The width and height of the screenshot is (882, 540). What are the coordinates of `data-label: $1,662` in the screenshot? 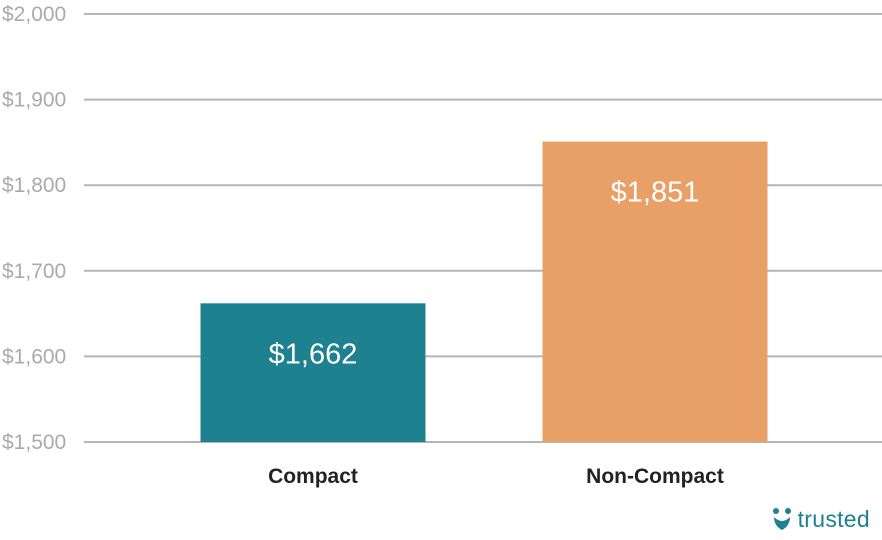 It's located at (313, 354).